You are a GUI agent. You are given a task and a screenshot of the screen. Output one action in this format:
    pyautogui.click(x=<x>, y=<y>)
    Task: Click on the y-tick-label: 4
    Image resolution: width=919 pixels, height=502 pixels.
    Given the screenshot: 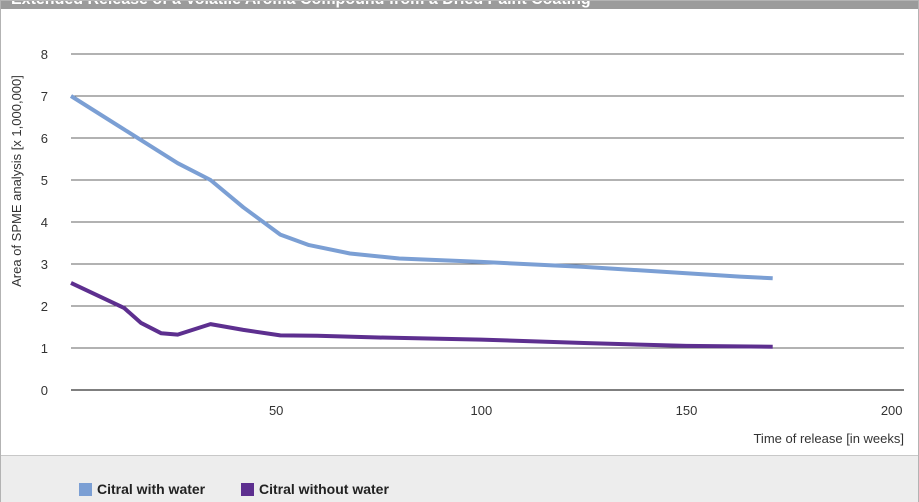 What is the action you would take?
    pyautogui.click(x=44, y=222)
    